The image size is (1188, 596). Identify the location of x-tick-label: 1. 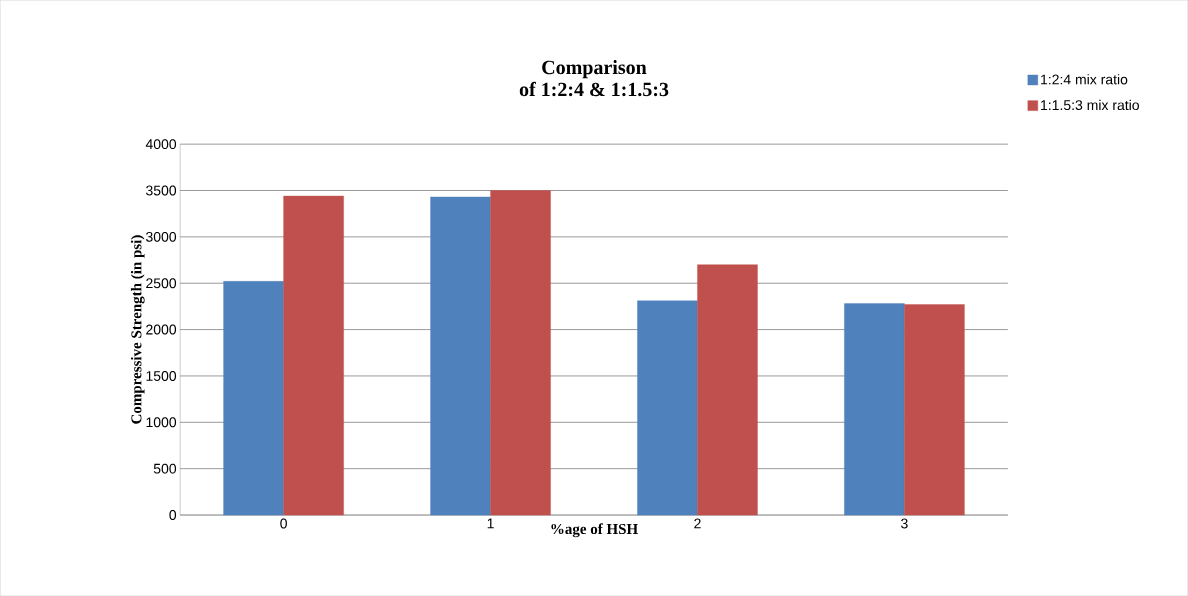
(490, 523).